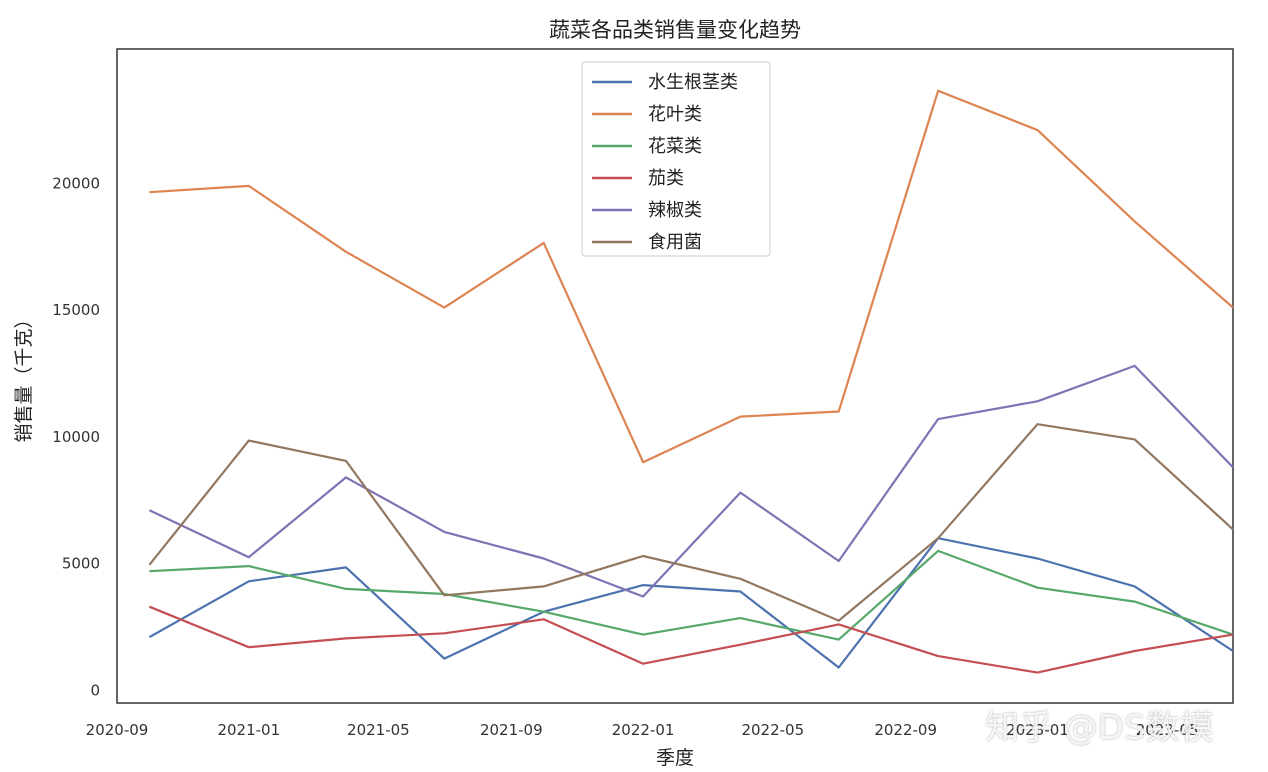  I want to click on y-tick-labels: 0 5000 10000 15000 20000, so click(76, 436).